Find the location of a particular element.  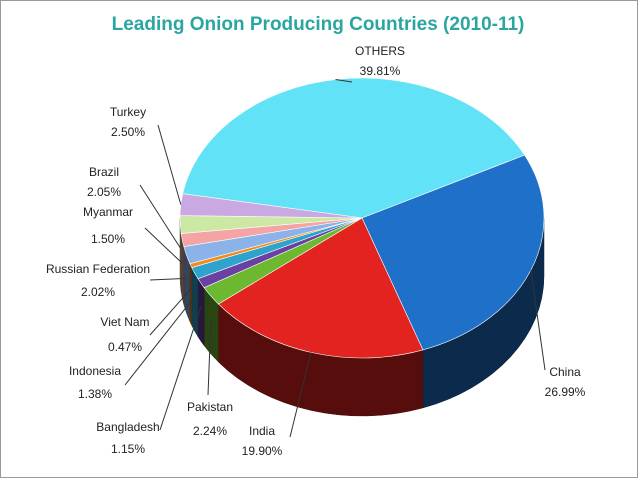

pie-slice is located at coordinates (320, 288).